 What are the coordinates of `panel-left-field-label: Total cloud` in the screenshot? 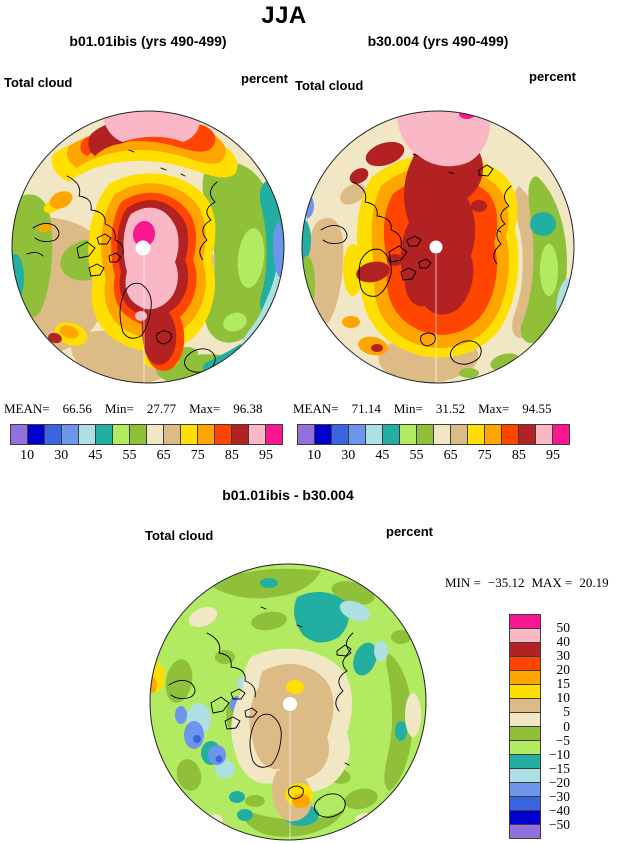 It's located at (38, 82).